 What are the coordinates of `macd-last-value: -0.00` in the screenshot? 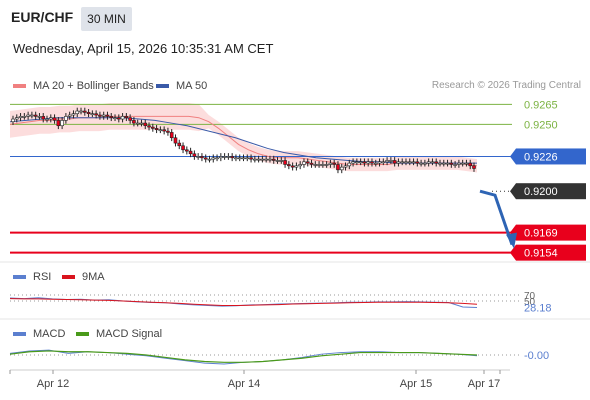 It's located at (536, 356).